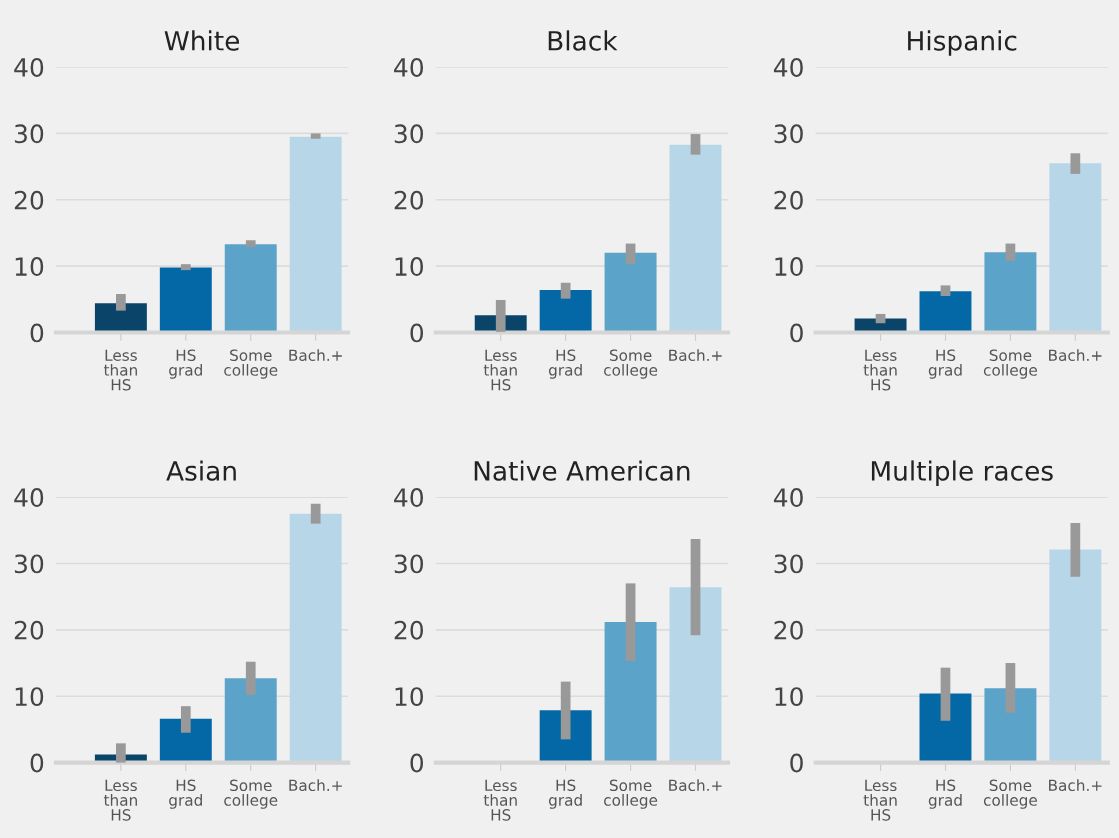 The width and height of the screenshot is (1119, 838). I want to click on chart-title: Asian, so click(201, 470).